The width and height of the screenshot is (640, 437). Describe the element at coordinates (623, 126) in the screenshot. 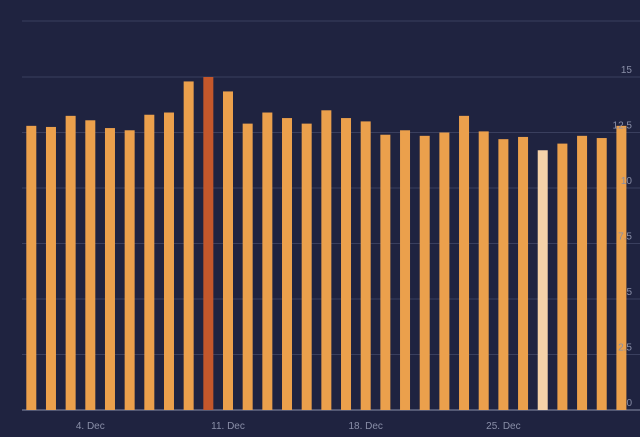

I see `y-tick-label: 12.5` at that location.